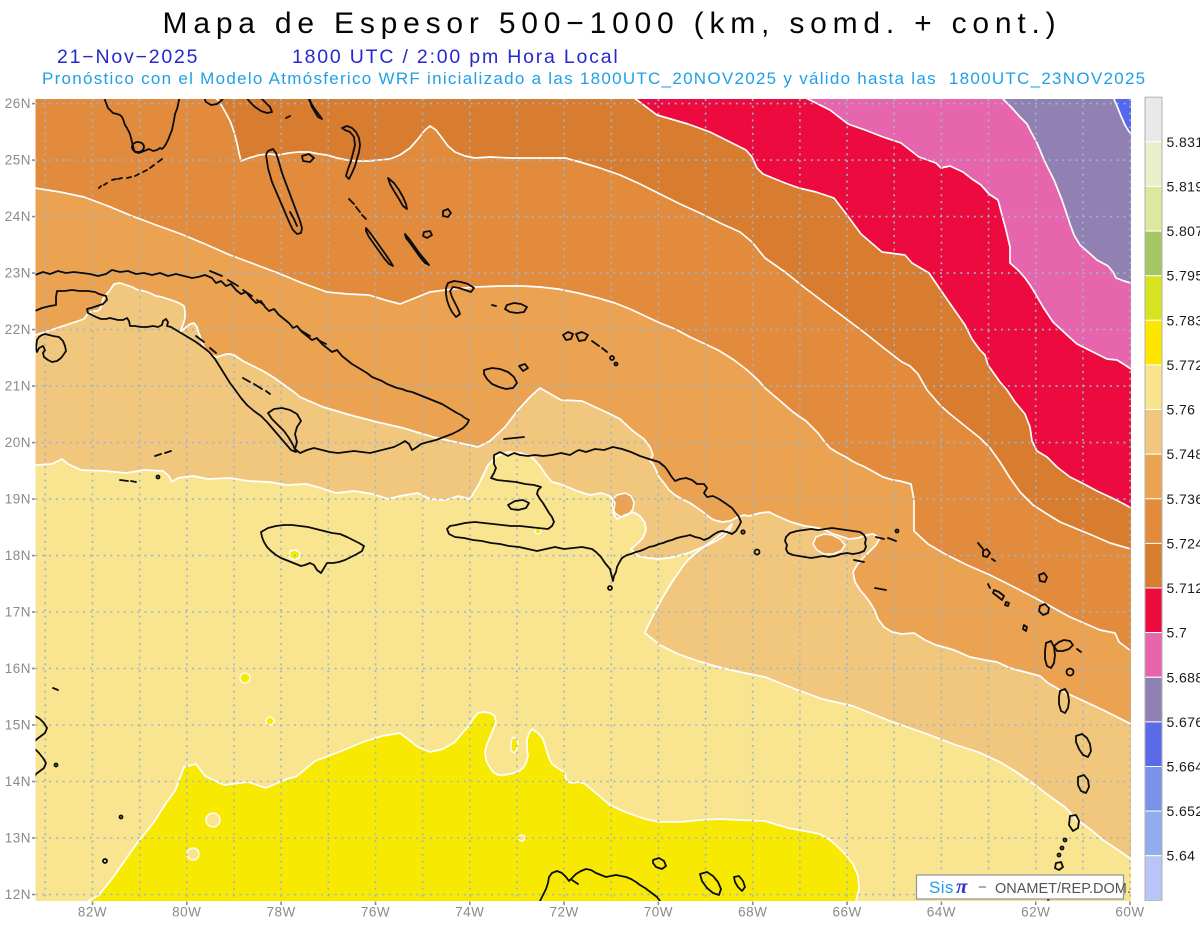 The width and height of the screenshot is (1200, 927). I want to click on svg-text: 80W, so click(186, 912).